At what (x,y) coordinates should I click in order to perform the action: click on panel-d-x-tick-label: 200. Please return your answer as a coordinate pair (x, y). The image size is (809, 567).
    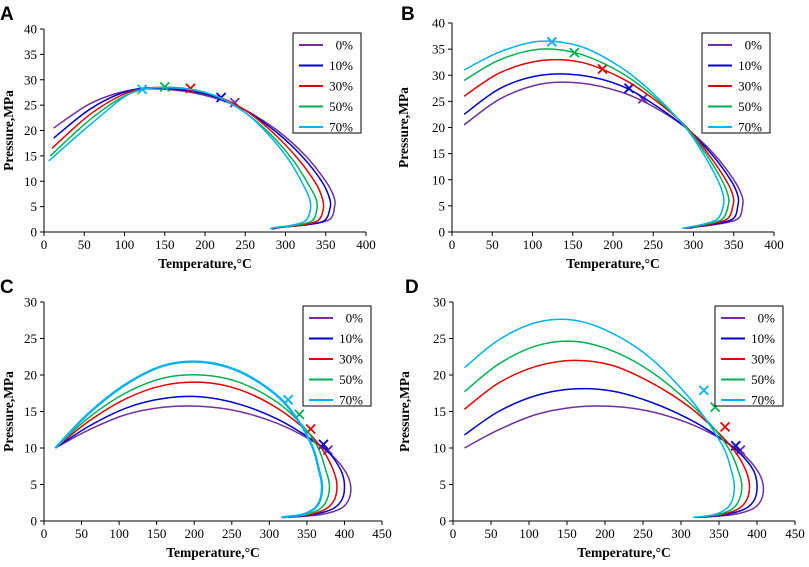
    Looking at the image, I should click on (605, 533).